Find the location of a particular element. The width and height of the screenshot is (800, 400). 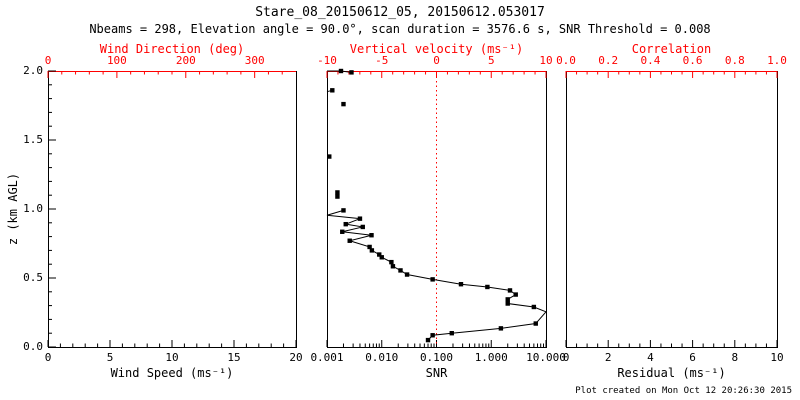

tick-label: -5 is located at coordinates (382, 60).